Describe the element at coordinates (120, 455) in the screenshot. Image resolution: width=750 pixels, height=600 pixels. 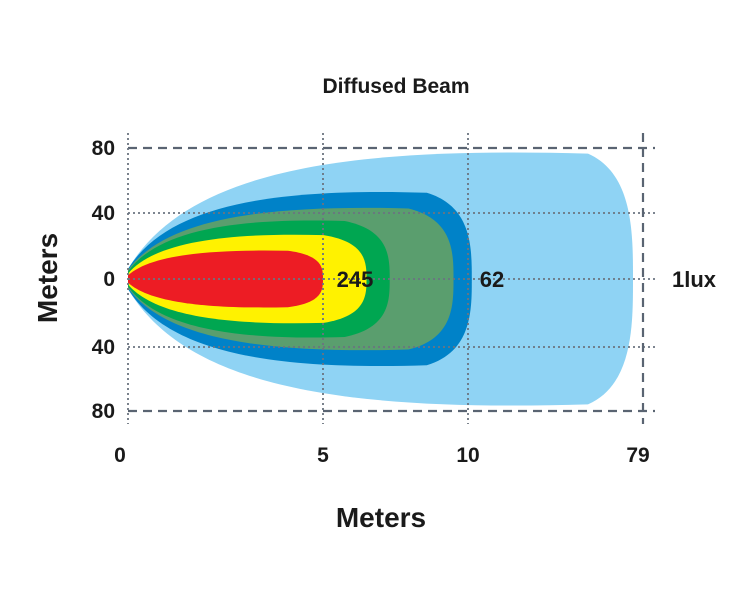
I see `x-tick-label: 0` at that location.